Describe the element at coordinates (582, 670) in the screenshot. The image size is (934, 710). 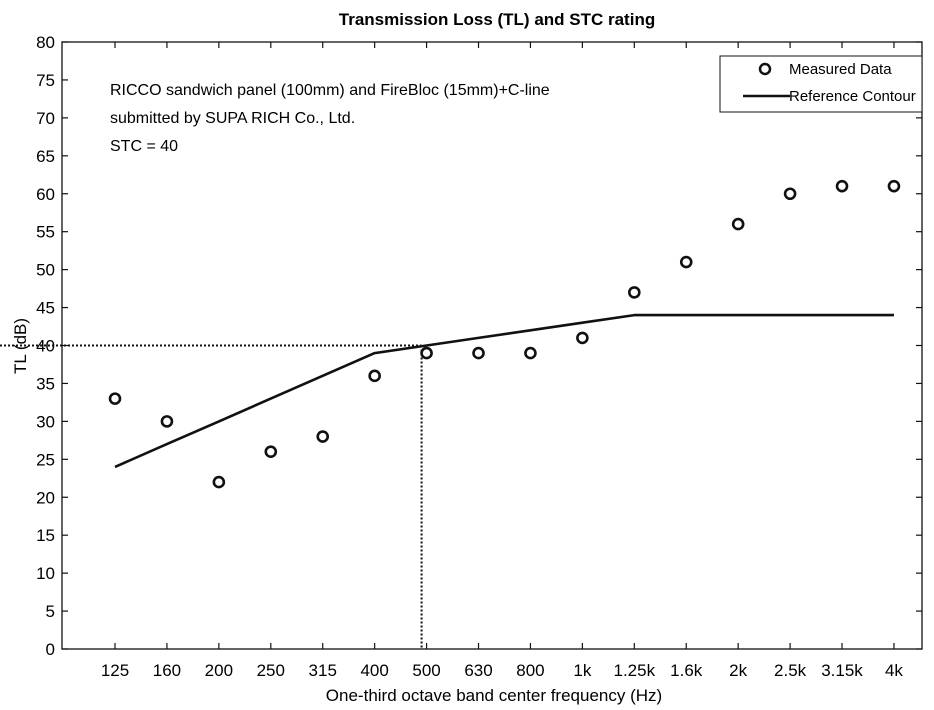
I see `x-tick-label: 1k` at that location.